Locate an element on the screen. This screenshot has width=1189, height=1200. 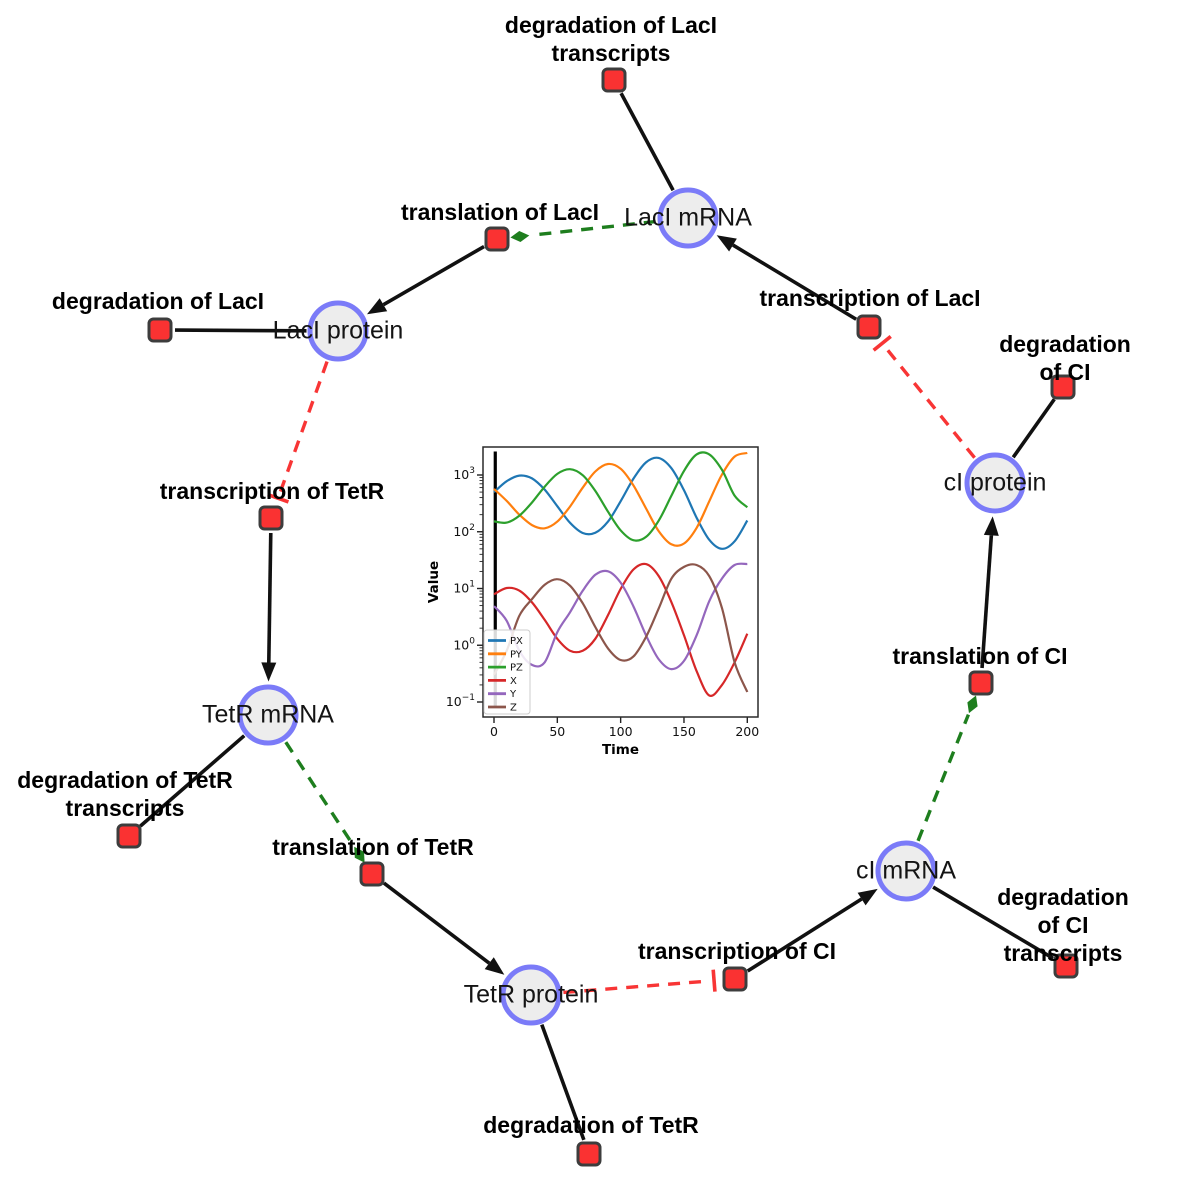
edge-consumption-ci_protein-deg_ci is located at coordinates (1033, 428).